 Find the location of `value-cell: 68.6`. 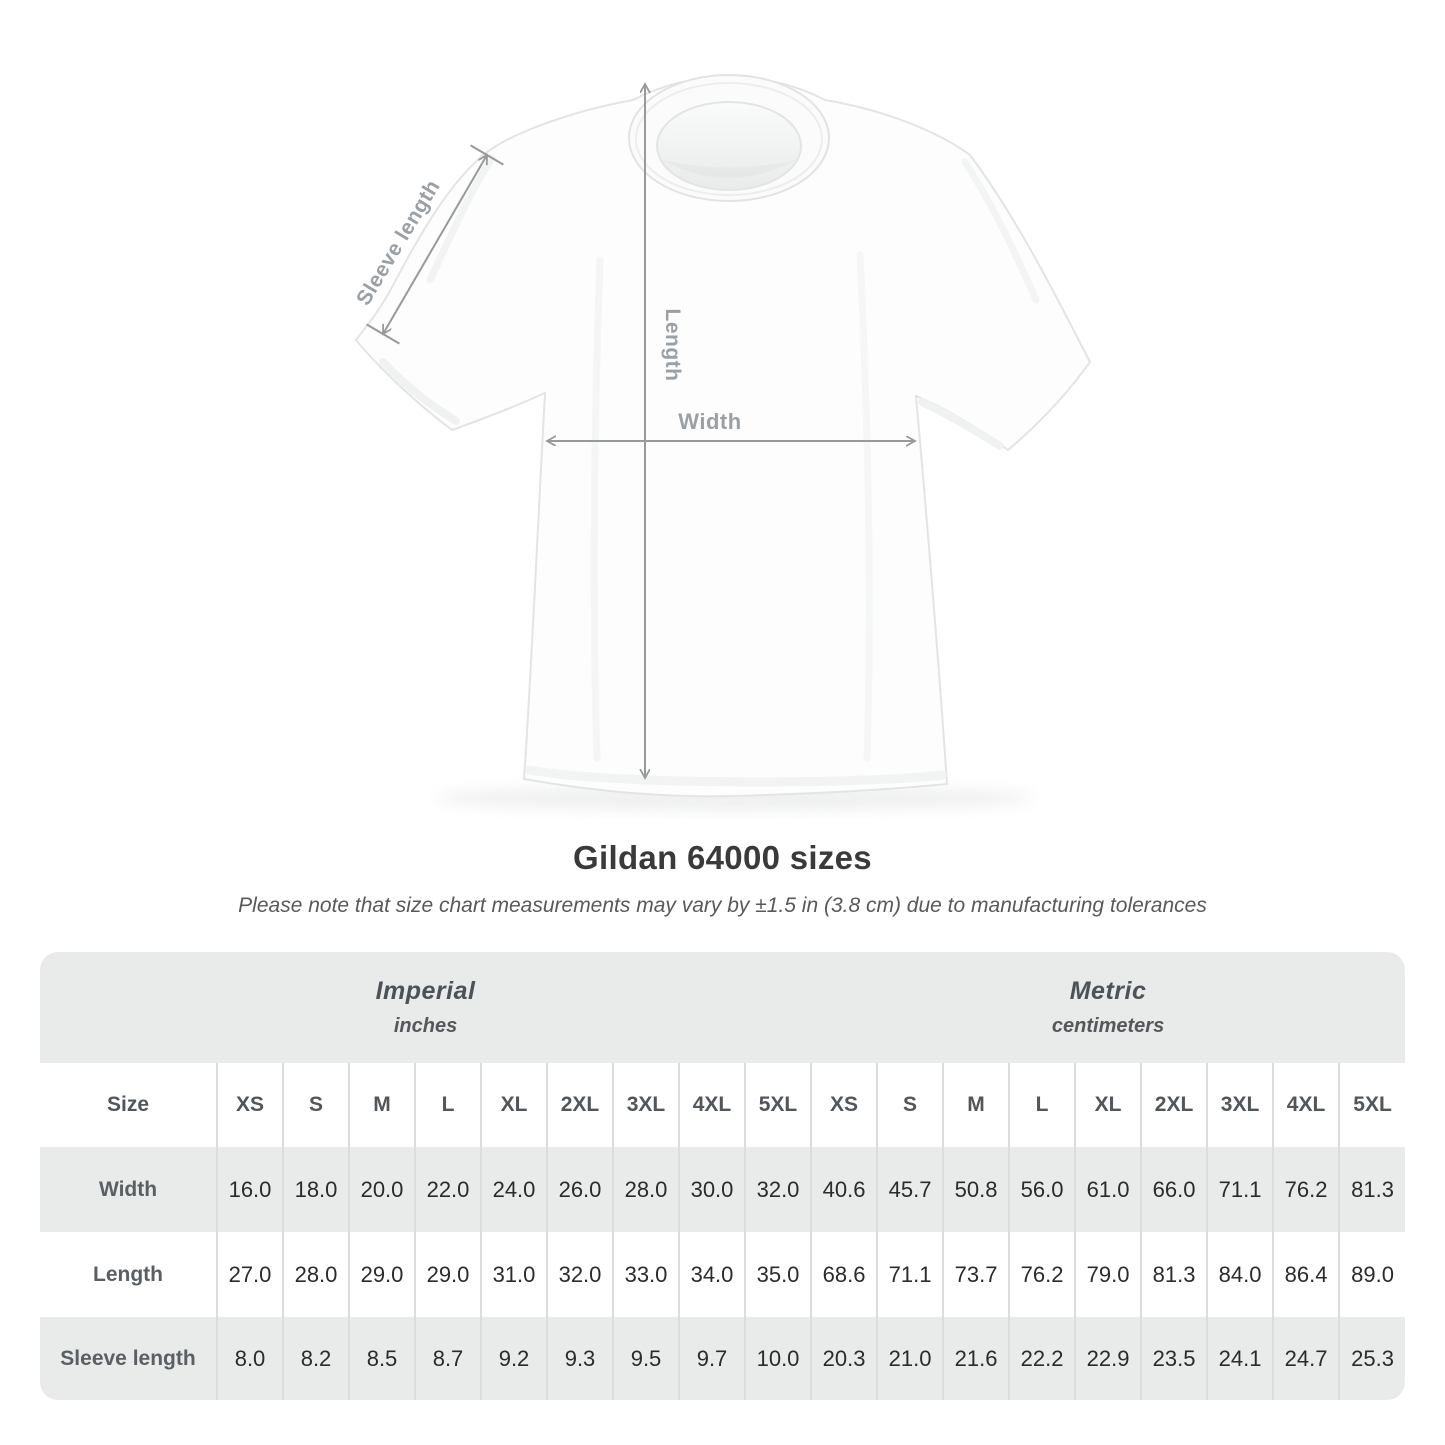

value-cell: 68.6 is located at coordinates (844, 1274).